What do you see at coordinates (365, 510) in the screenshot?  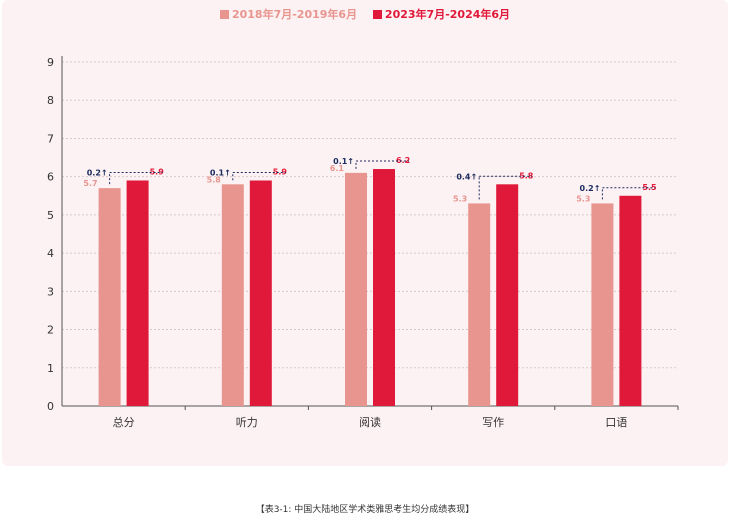 I see `chart-caption: 【表3-1: 中国大陆地区学术类雅思考生均分成绩表现】` at bounding box center [365, 510].